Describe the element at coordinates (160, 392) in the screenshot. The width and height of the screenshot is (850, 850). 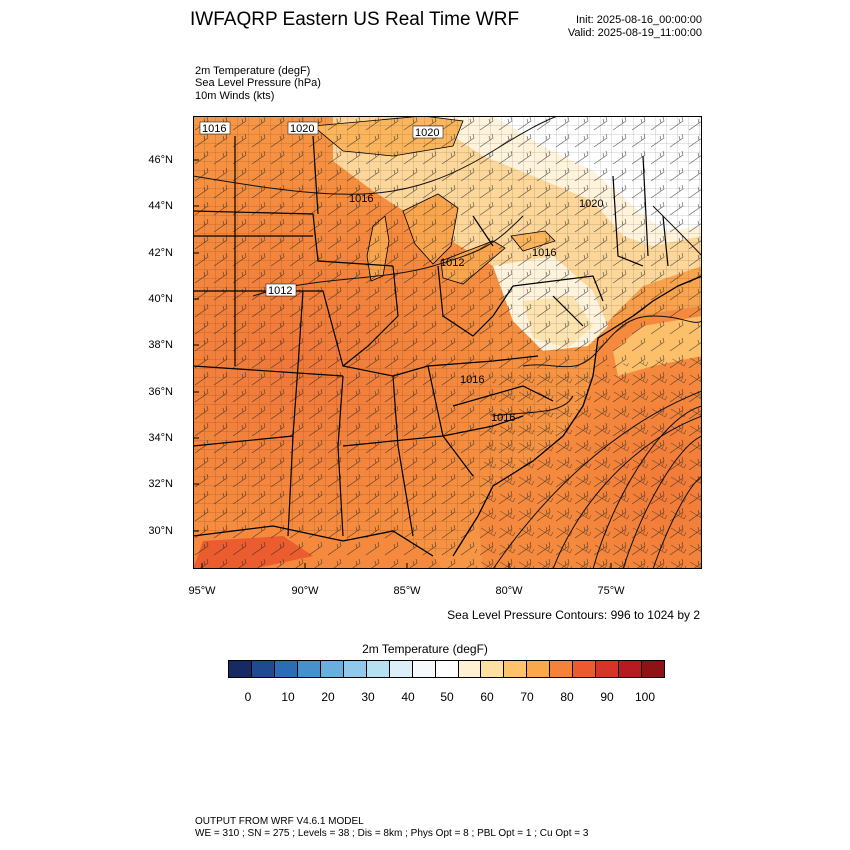
I see `lat-label: 36°N` at that location.